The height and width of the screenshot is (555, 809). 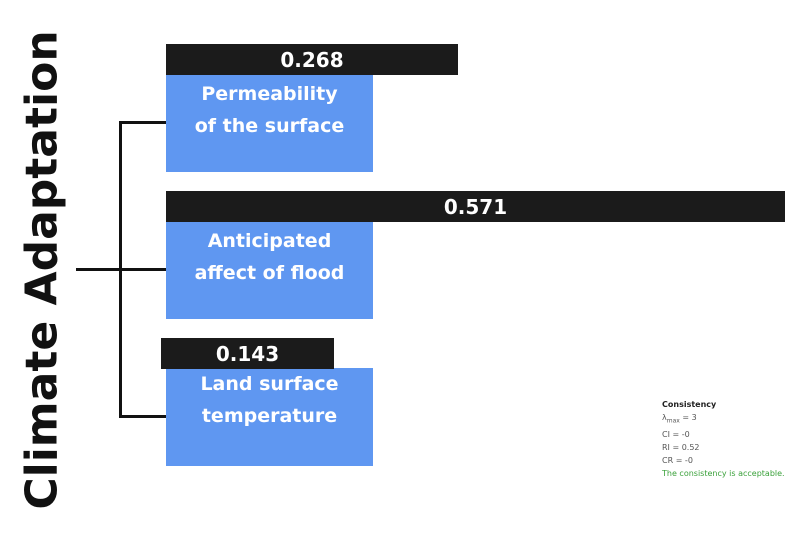 What do you see at coordinates (664, 417) in the screenshot?
I see `lambda-symbol: λ` at bounding box center [664, 417].